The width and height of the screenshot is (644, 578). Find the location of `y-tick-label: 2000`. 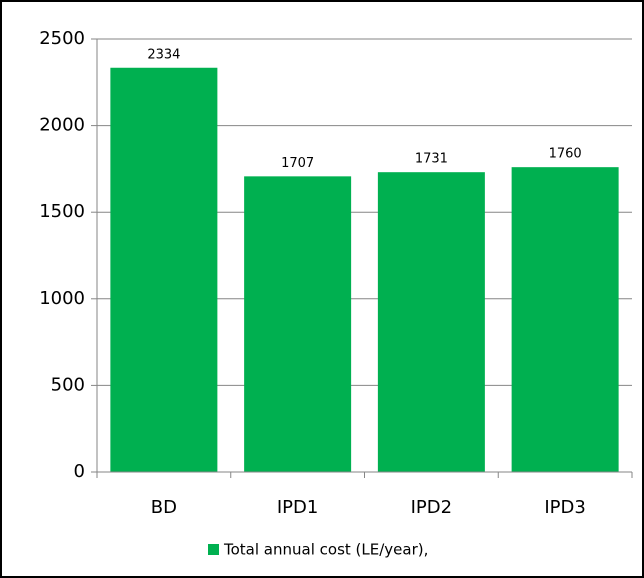

y-tick-label: 2000 is located at coordinates (62, 125).